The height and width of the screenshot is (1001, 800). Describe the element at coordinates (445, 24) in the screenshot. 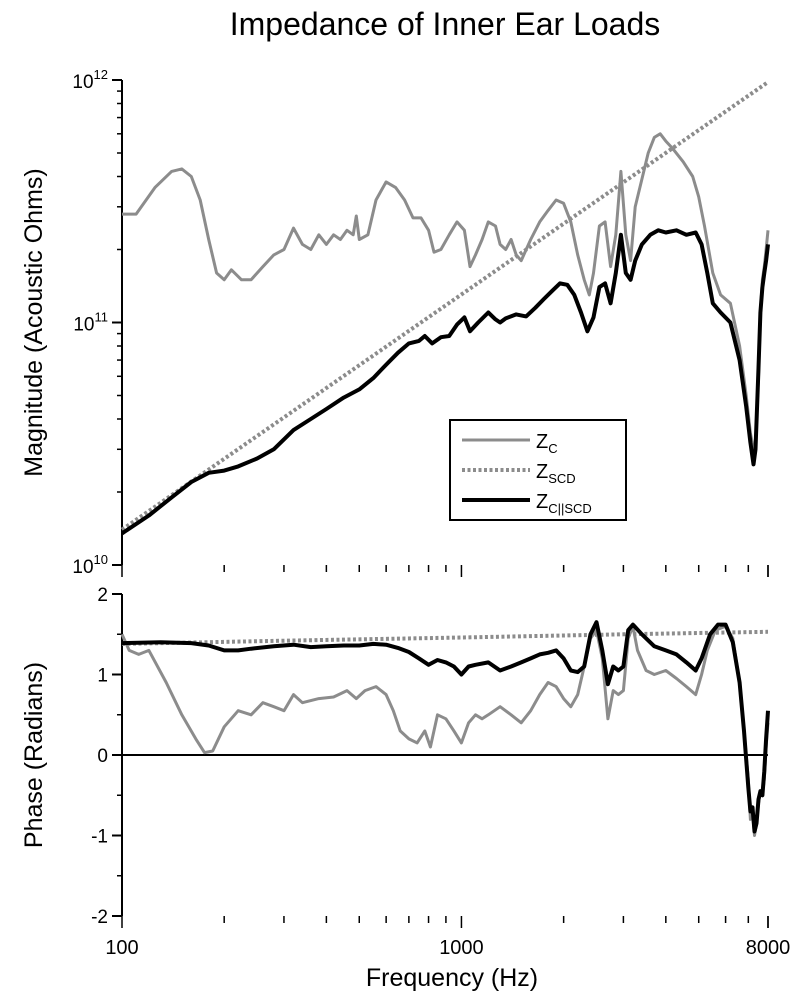

I see `chart-title: Impedance of Inner Ear Loads` at that location.